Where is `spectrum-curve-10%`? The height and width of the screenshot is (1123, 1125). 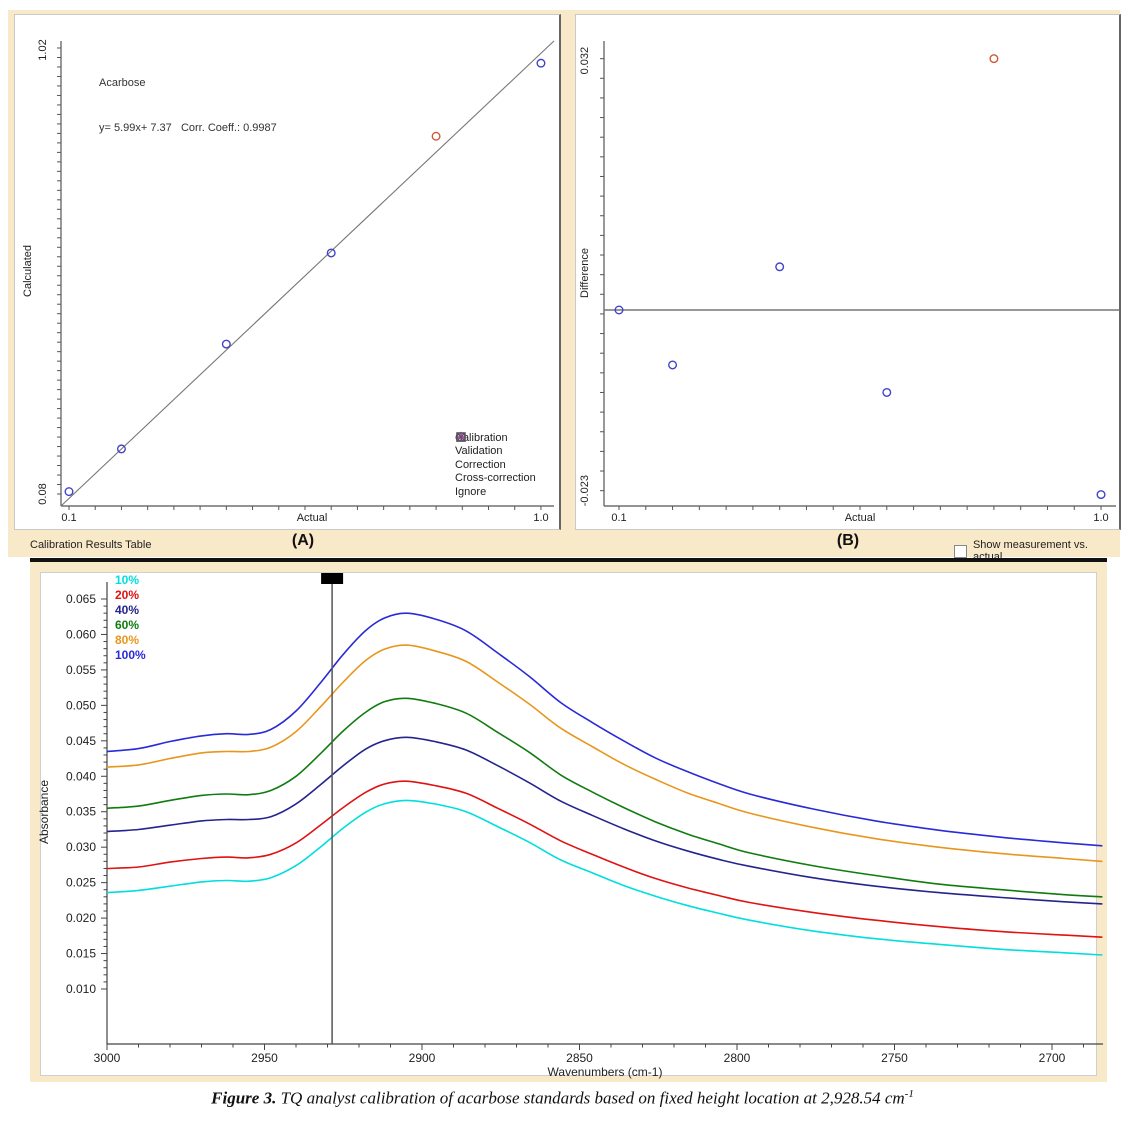
spectrum-curve-10% is located at coordinates (604, 877).